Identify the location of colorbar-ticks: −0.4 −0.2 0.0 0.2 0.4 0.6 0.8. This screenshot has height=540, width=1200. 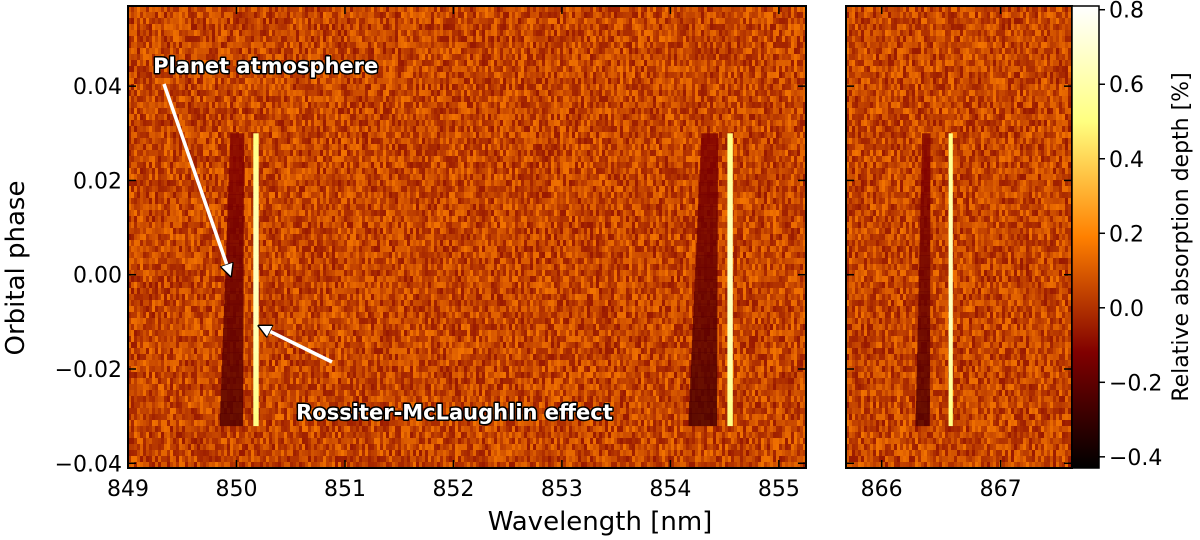
(1130, 235).